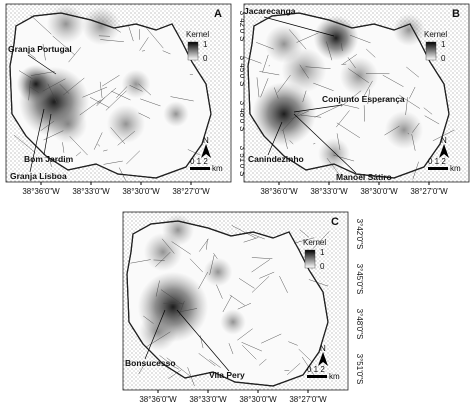 This screenshot has width=474, height=417. Describe the element at coordinates (38, 176) in the screenshot. I see `place-label: Granja Lisboa` at that location.